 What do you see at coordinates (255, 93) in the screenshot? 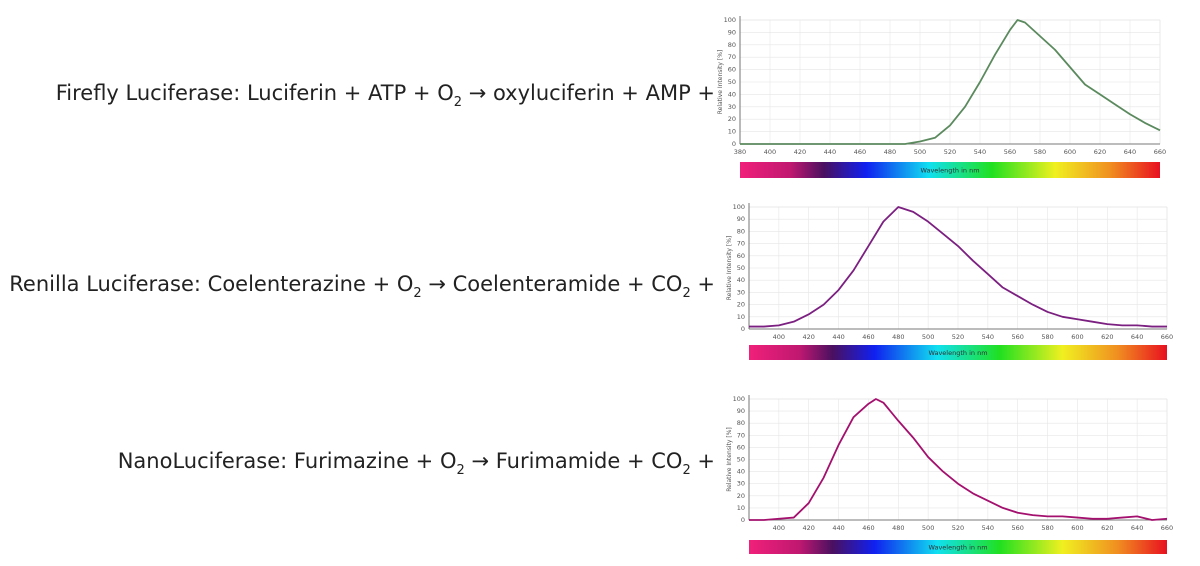
I see `equation-text: Firefly Luciferase: Luciferin + ATP + O` at bounding box center [255, 93].